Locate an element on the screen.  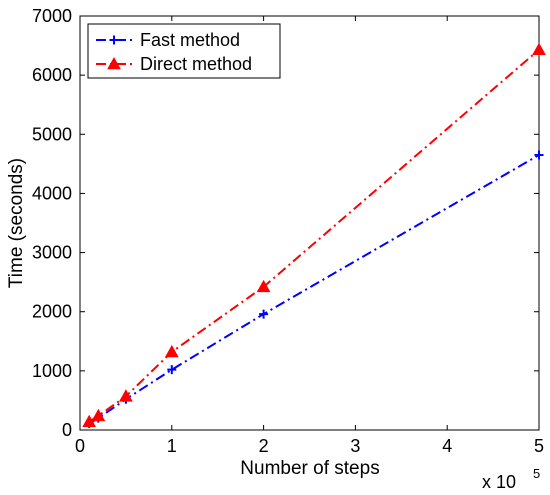
x-tick-label: 0 is located at coordinates (80, 446).